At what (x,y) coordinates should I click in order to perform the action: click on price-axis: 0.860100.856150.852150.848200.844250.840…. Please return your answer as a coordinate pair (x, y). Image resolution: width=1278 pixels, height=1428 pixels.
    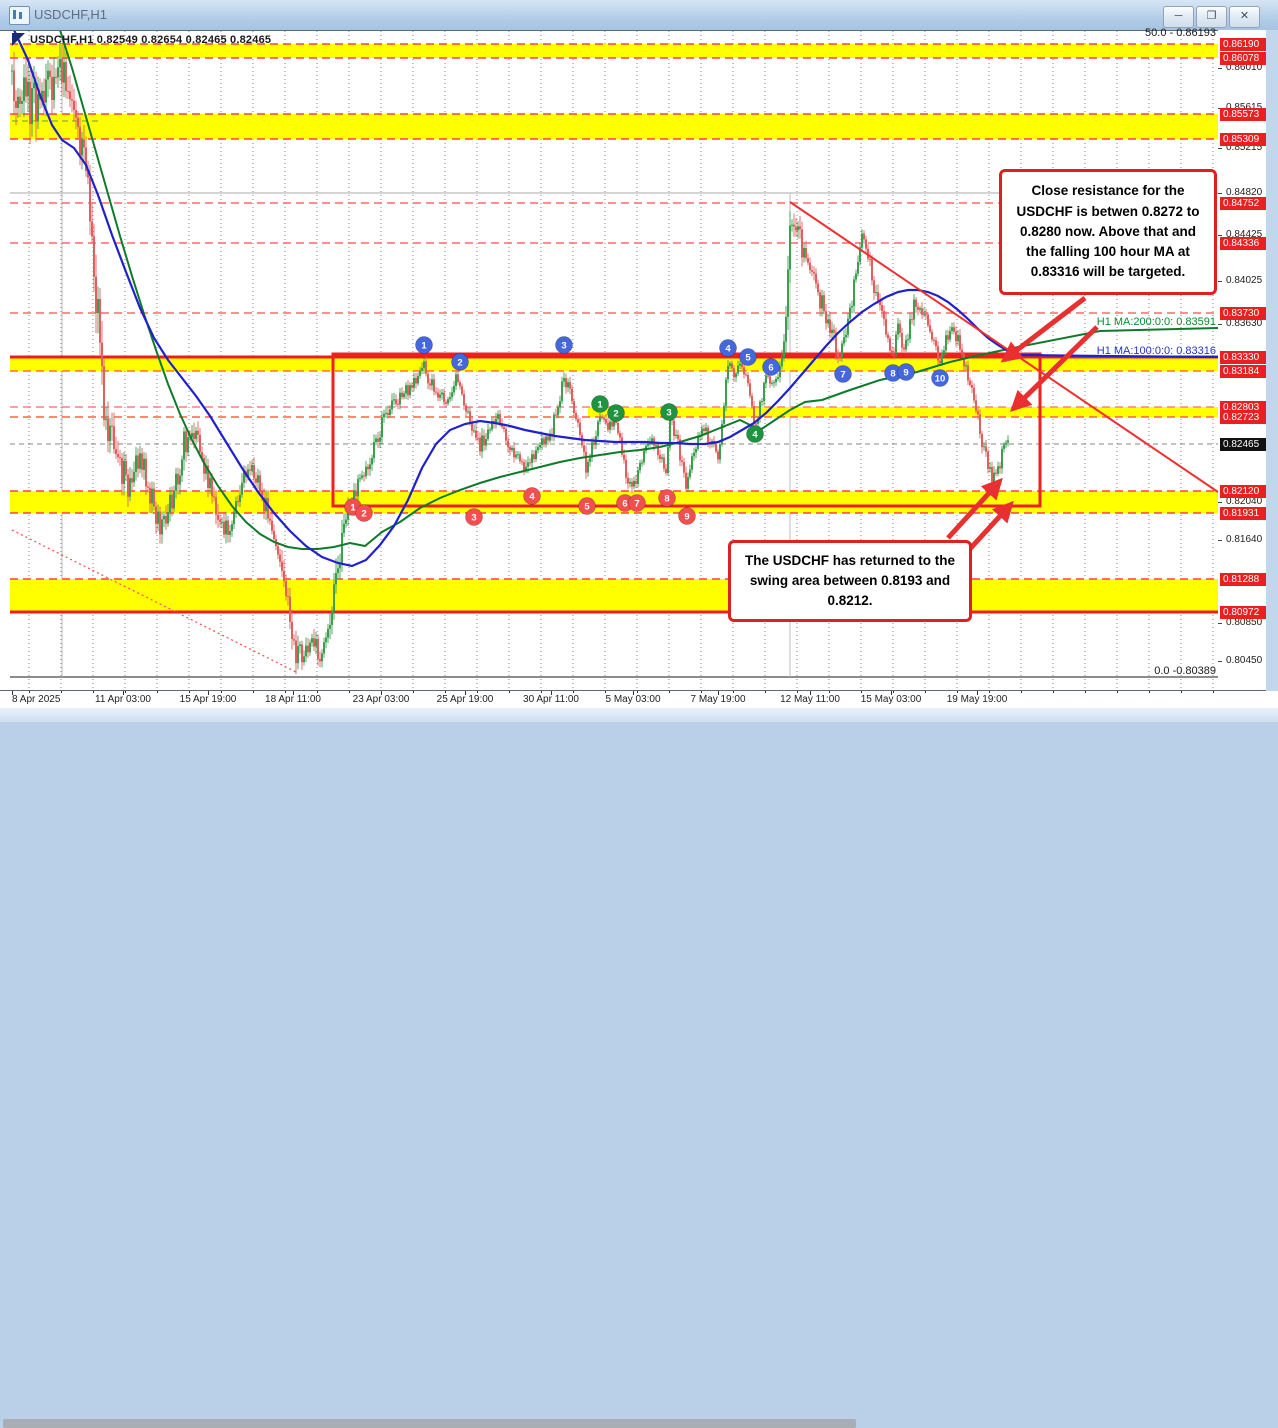
    Looking at the image, I should click on (1242, 360).